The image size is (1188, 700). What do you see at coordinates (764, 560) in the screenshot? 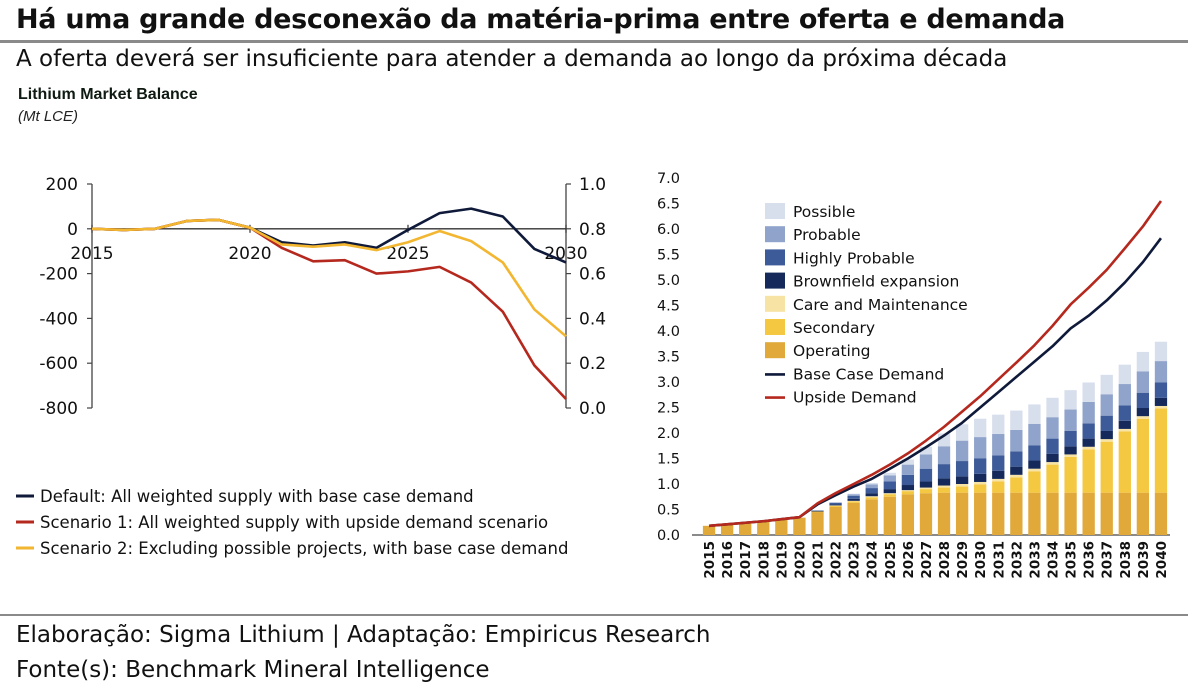
I see `bar-x-tick-label: 2018` at bounding box center [764, 560].